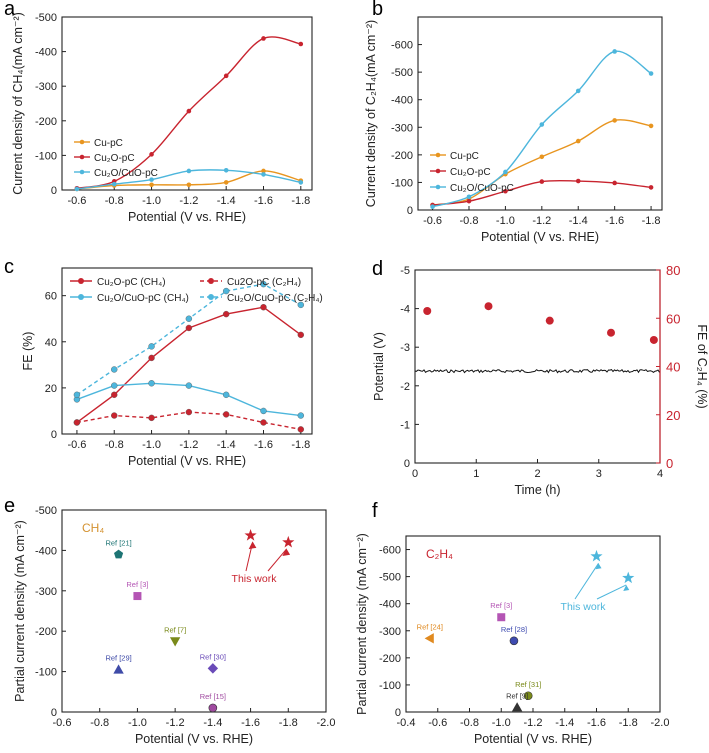 Image resolution: width=709 pixels, height=753 pixels. Describe the element at coordinates (660, 474) in the screenshot. I see `panel-d-xtick-label: 4` at that location.